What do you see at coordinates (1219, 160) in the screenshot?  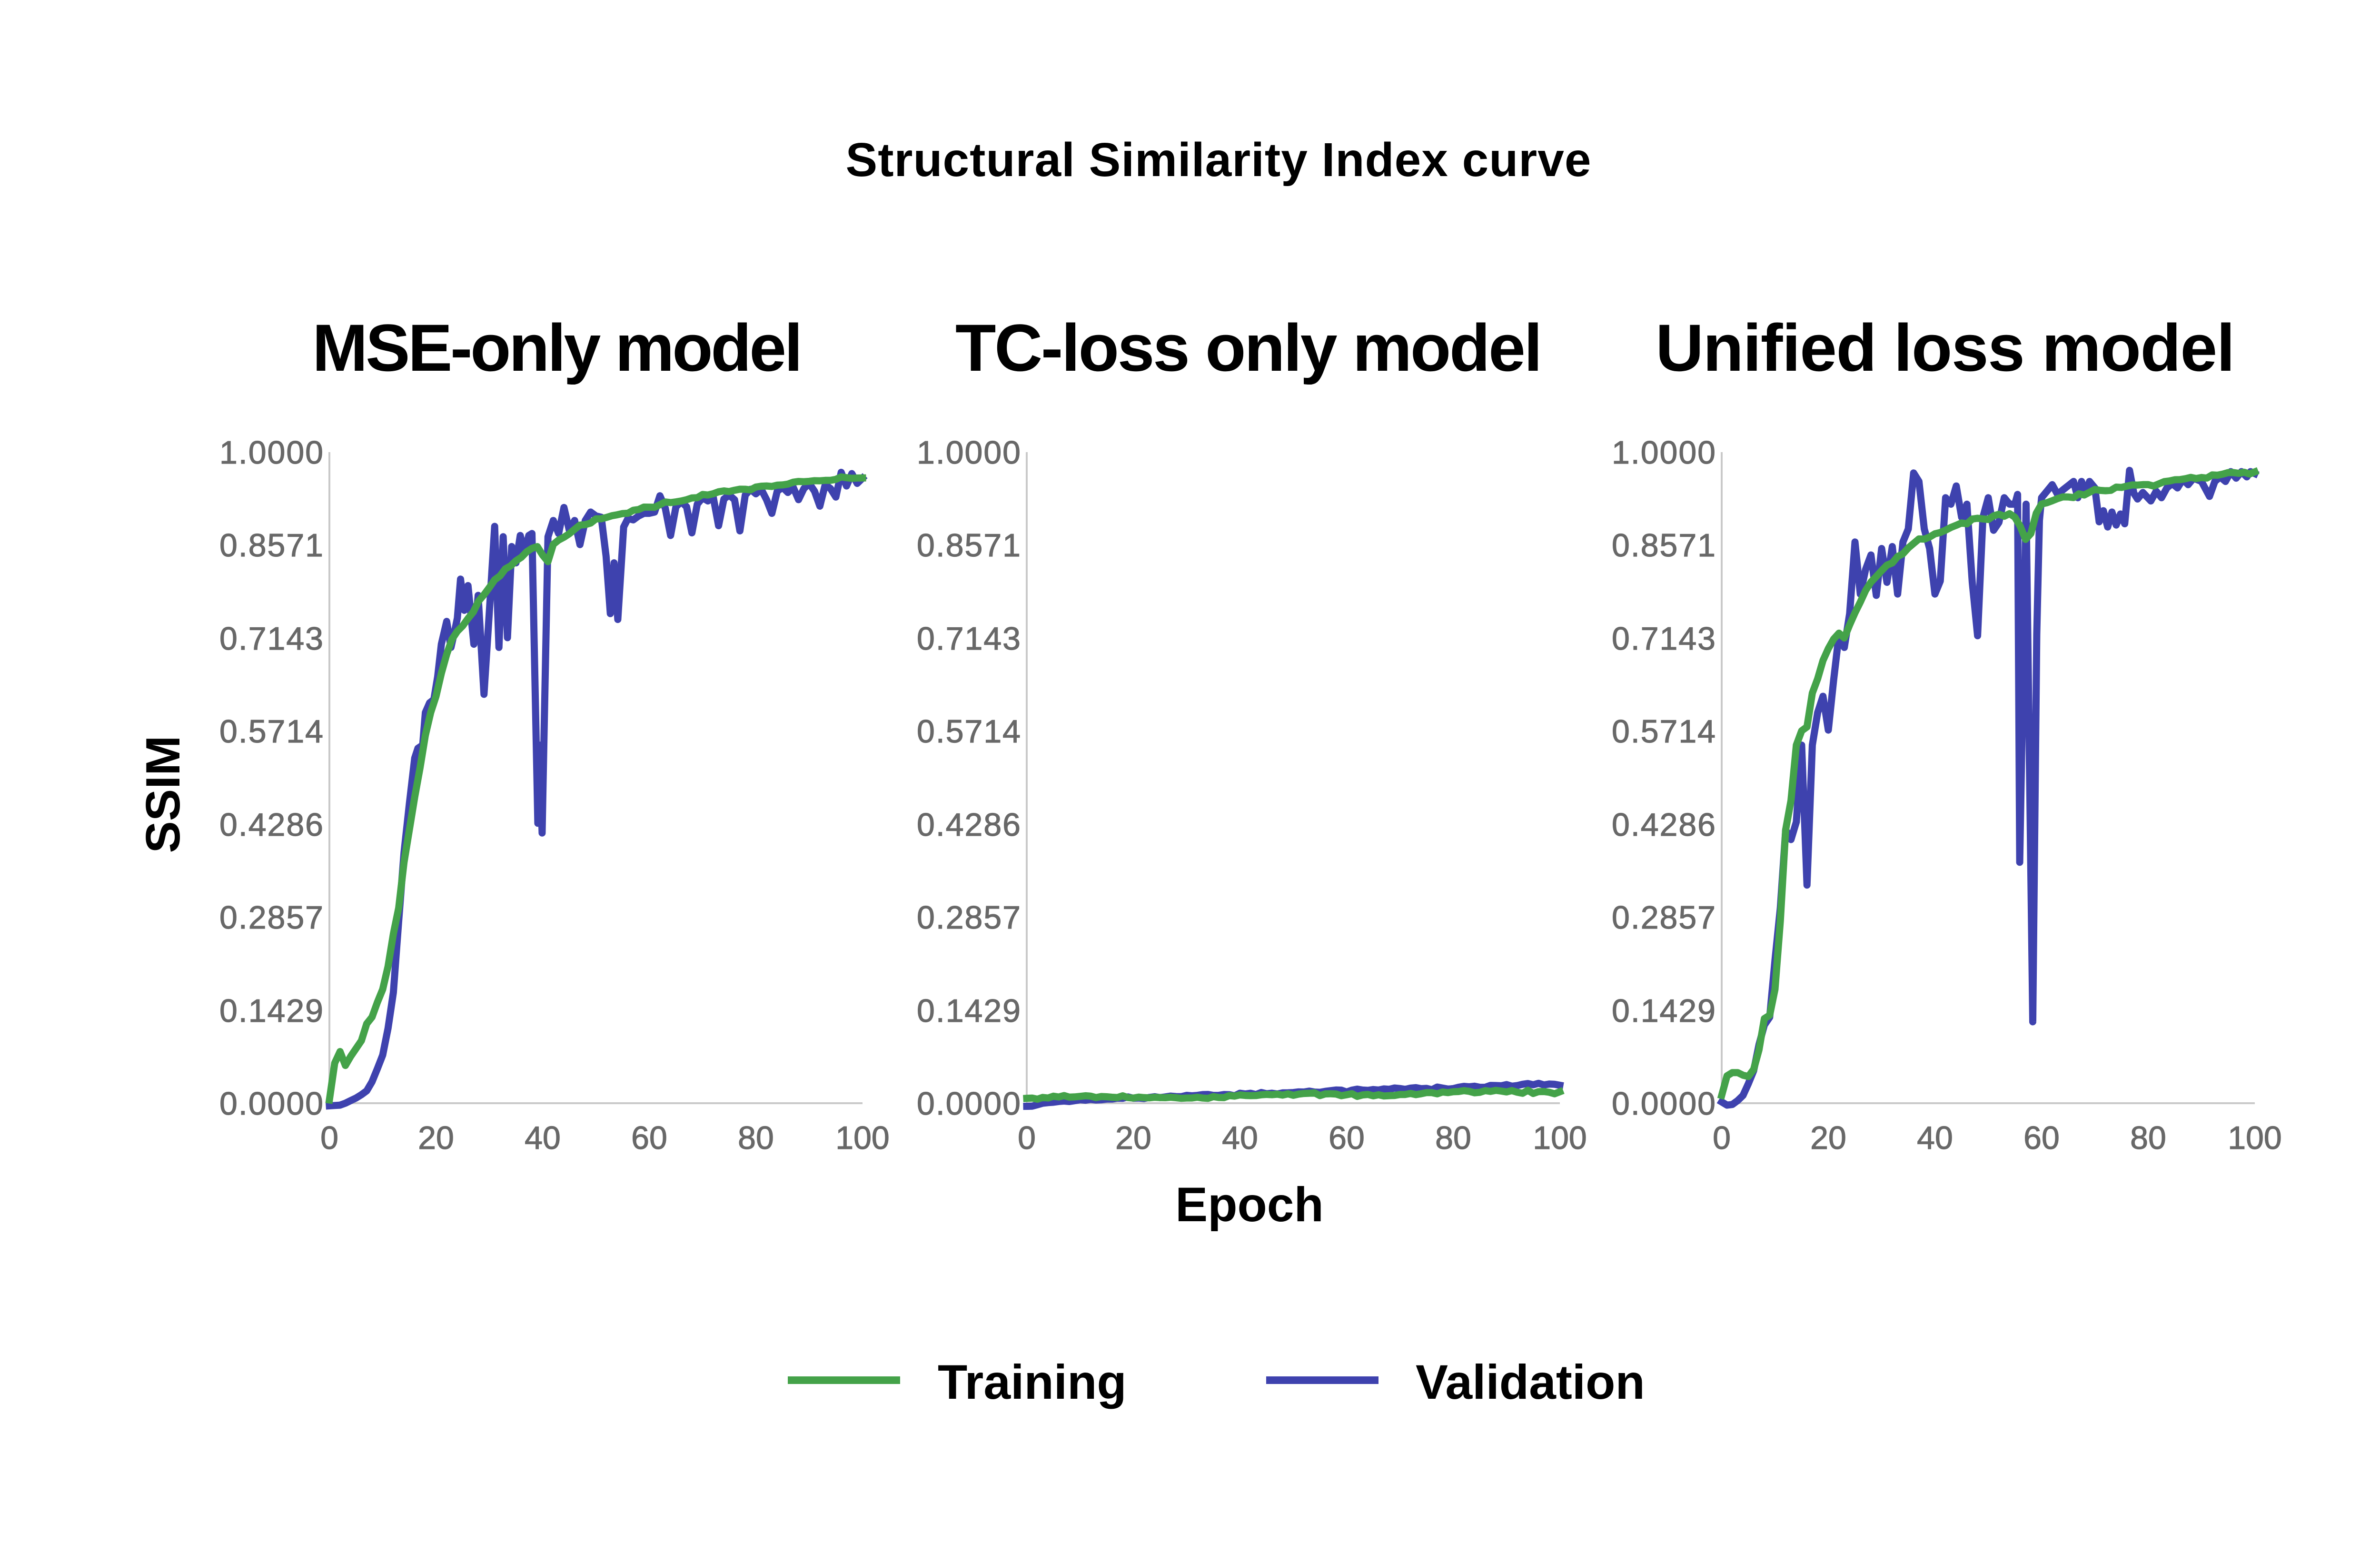 I see `svg-text:Structural Similarity Index cu: Structural Similarity Index curve` at bounding box center [1219, 160].